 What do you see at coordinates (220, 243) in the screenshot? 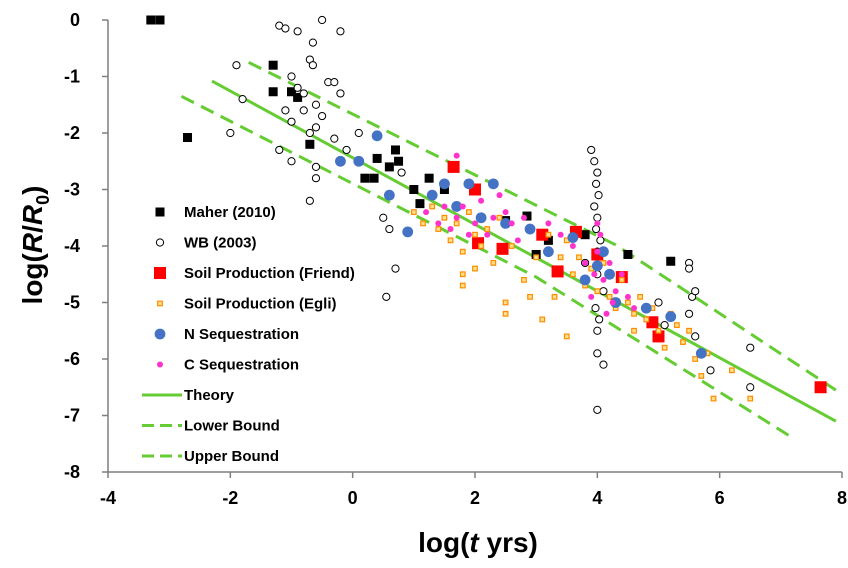
I see `legend-label-wb-2003: WB (2003)` at bounding box center [220, 243].